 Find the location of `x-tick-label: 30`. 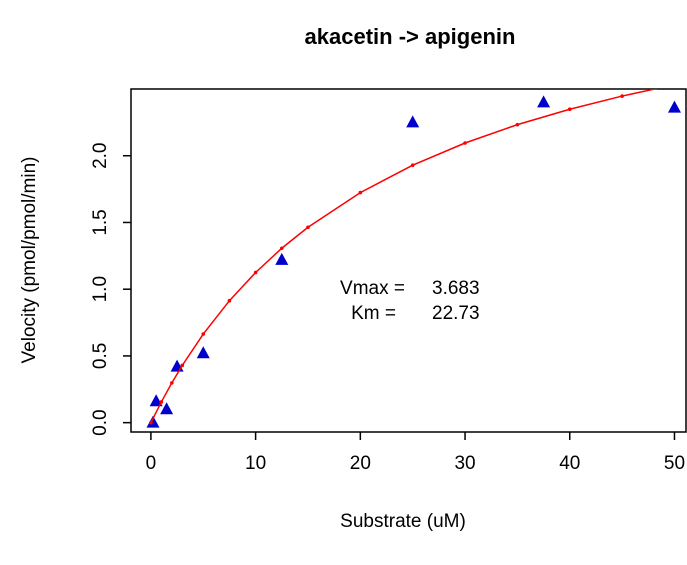

x-tick-label: 30 is located at coordinates (464, 463).